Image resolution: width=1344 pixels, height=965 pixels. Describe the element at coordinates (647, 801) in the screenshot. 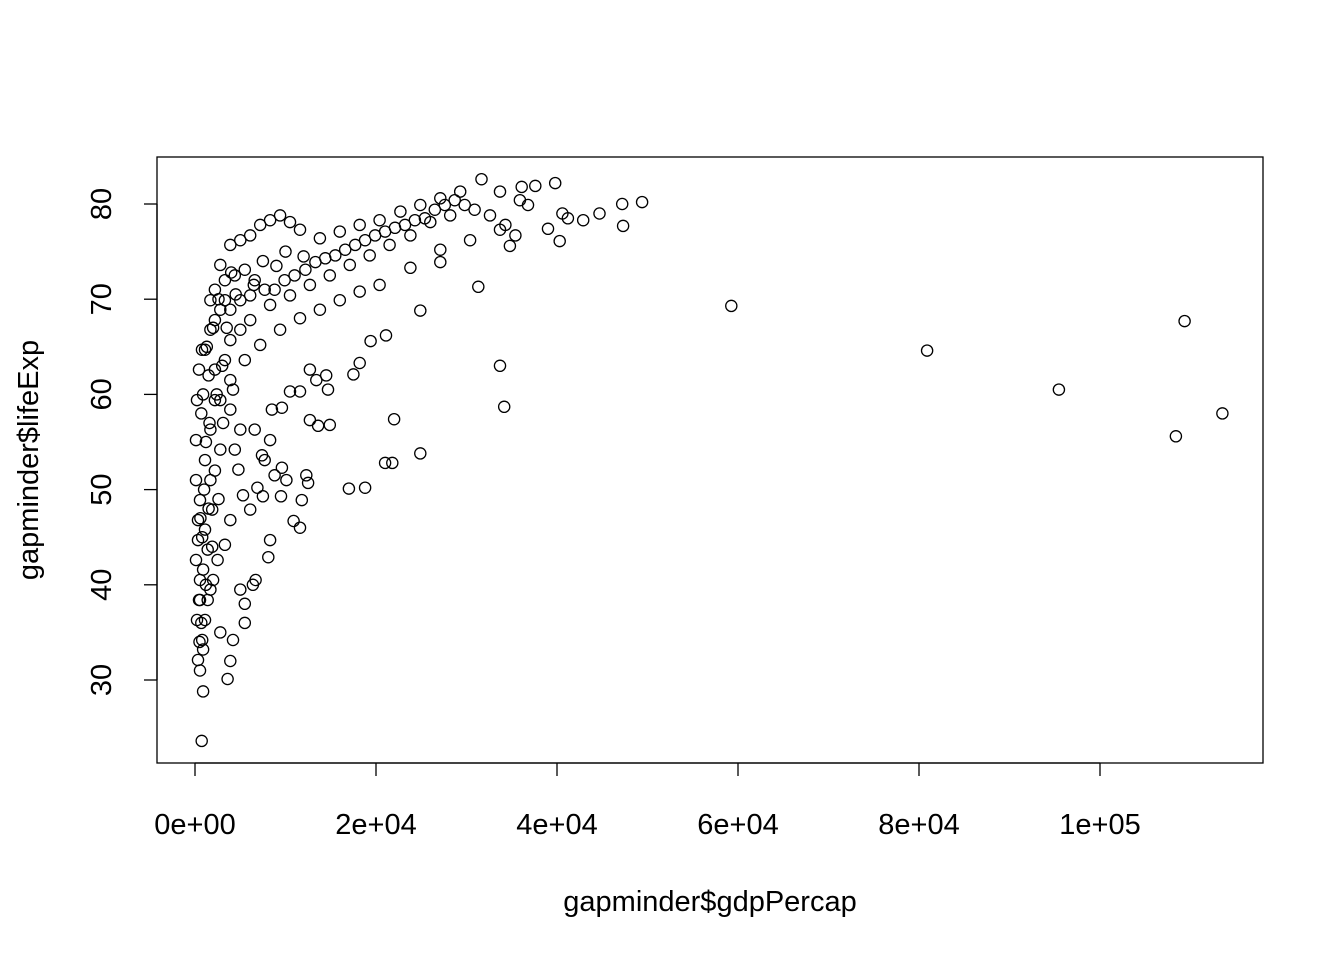

I see `x-axis: 0e+00 2e+04 4e+04 6e+04 8e+04 1e+05` at that location.